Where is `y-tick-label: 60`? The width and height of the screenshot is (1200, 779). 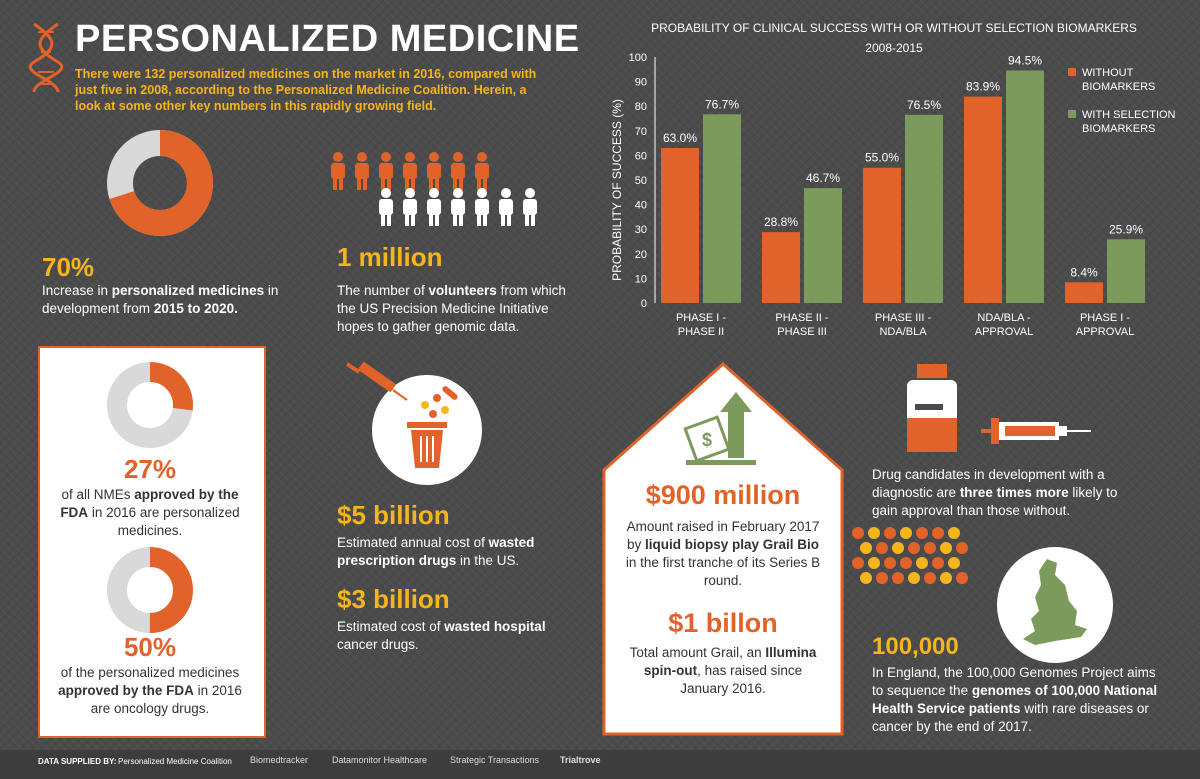
y-tick-label: 60 is located at coordinates (641, 156).